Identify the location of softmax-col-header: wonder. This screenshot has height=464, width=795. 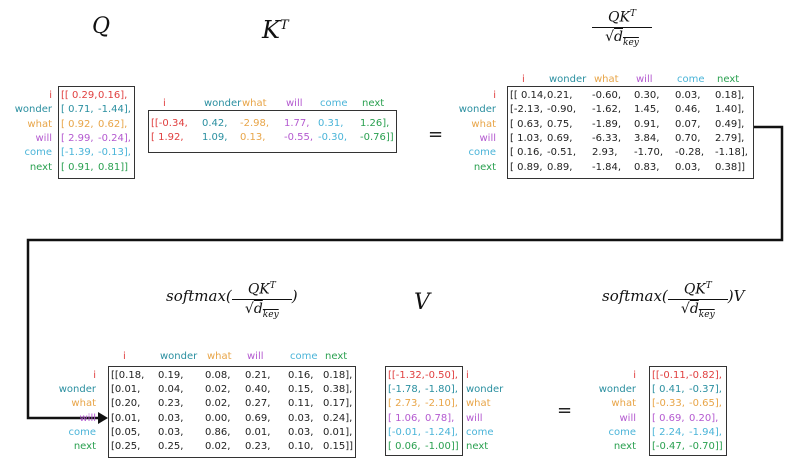
(179, 356).